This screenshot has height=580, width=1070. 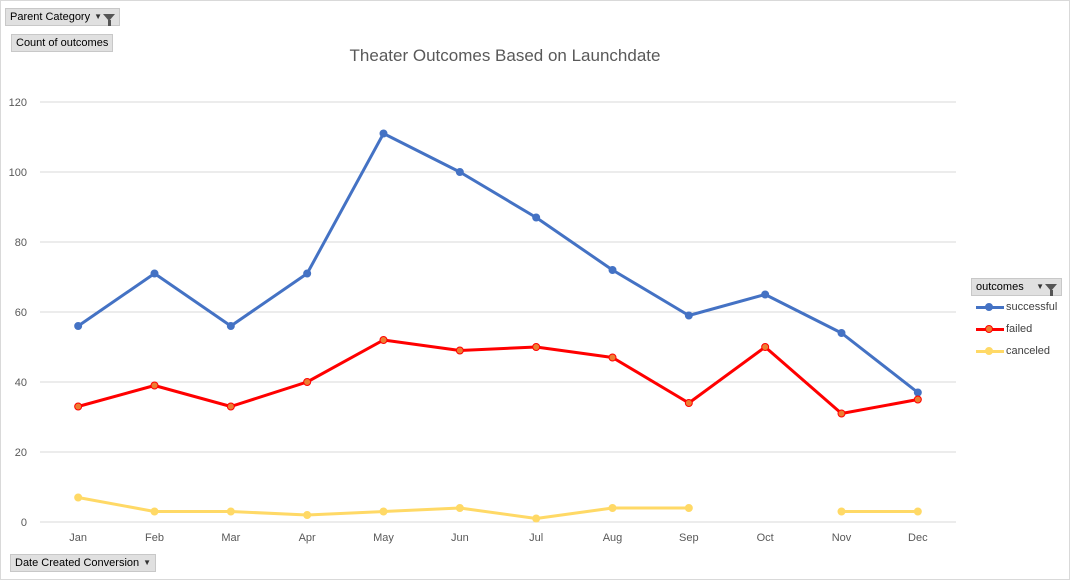 I want to click on x-tick-label: Mar, so click(x=230, y=538).